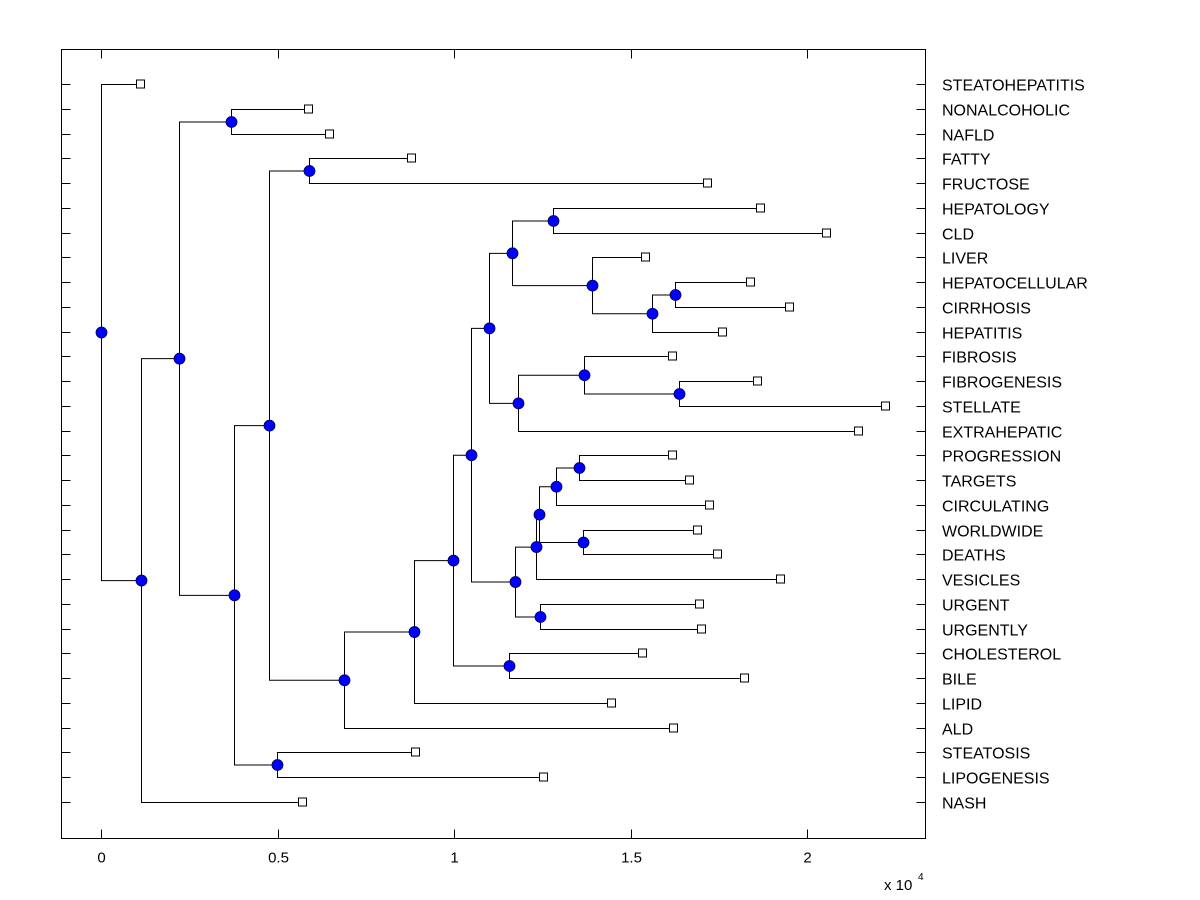 The width and height of the screenshot is (1200, 900). I want to click on internal-node-n_fatty_main, so click(269, 425).